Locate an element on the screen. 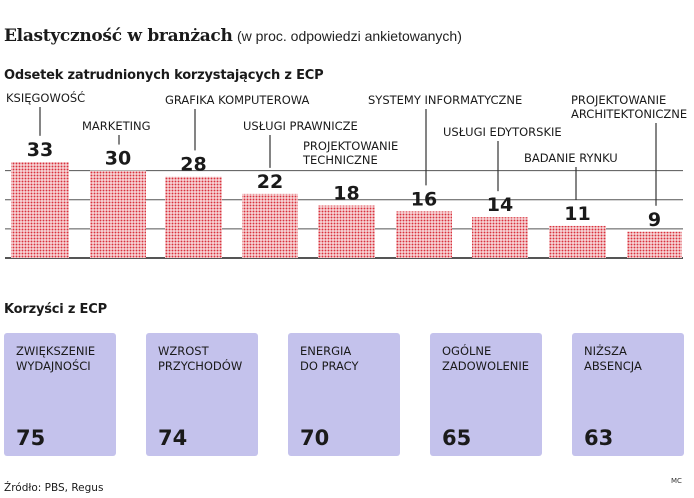  bar-value-label: 30 is located at coordinates (118, 159).